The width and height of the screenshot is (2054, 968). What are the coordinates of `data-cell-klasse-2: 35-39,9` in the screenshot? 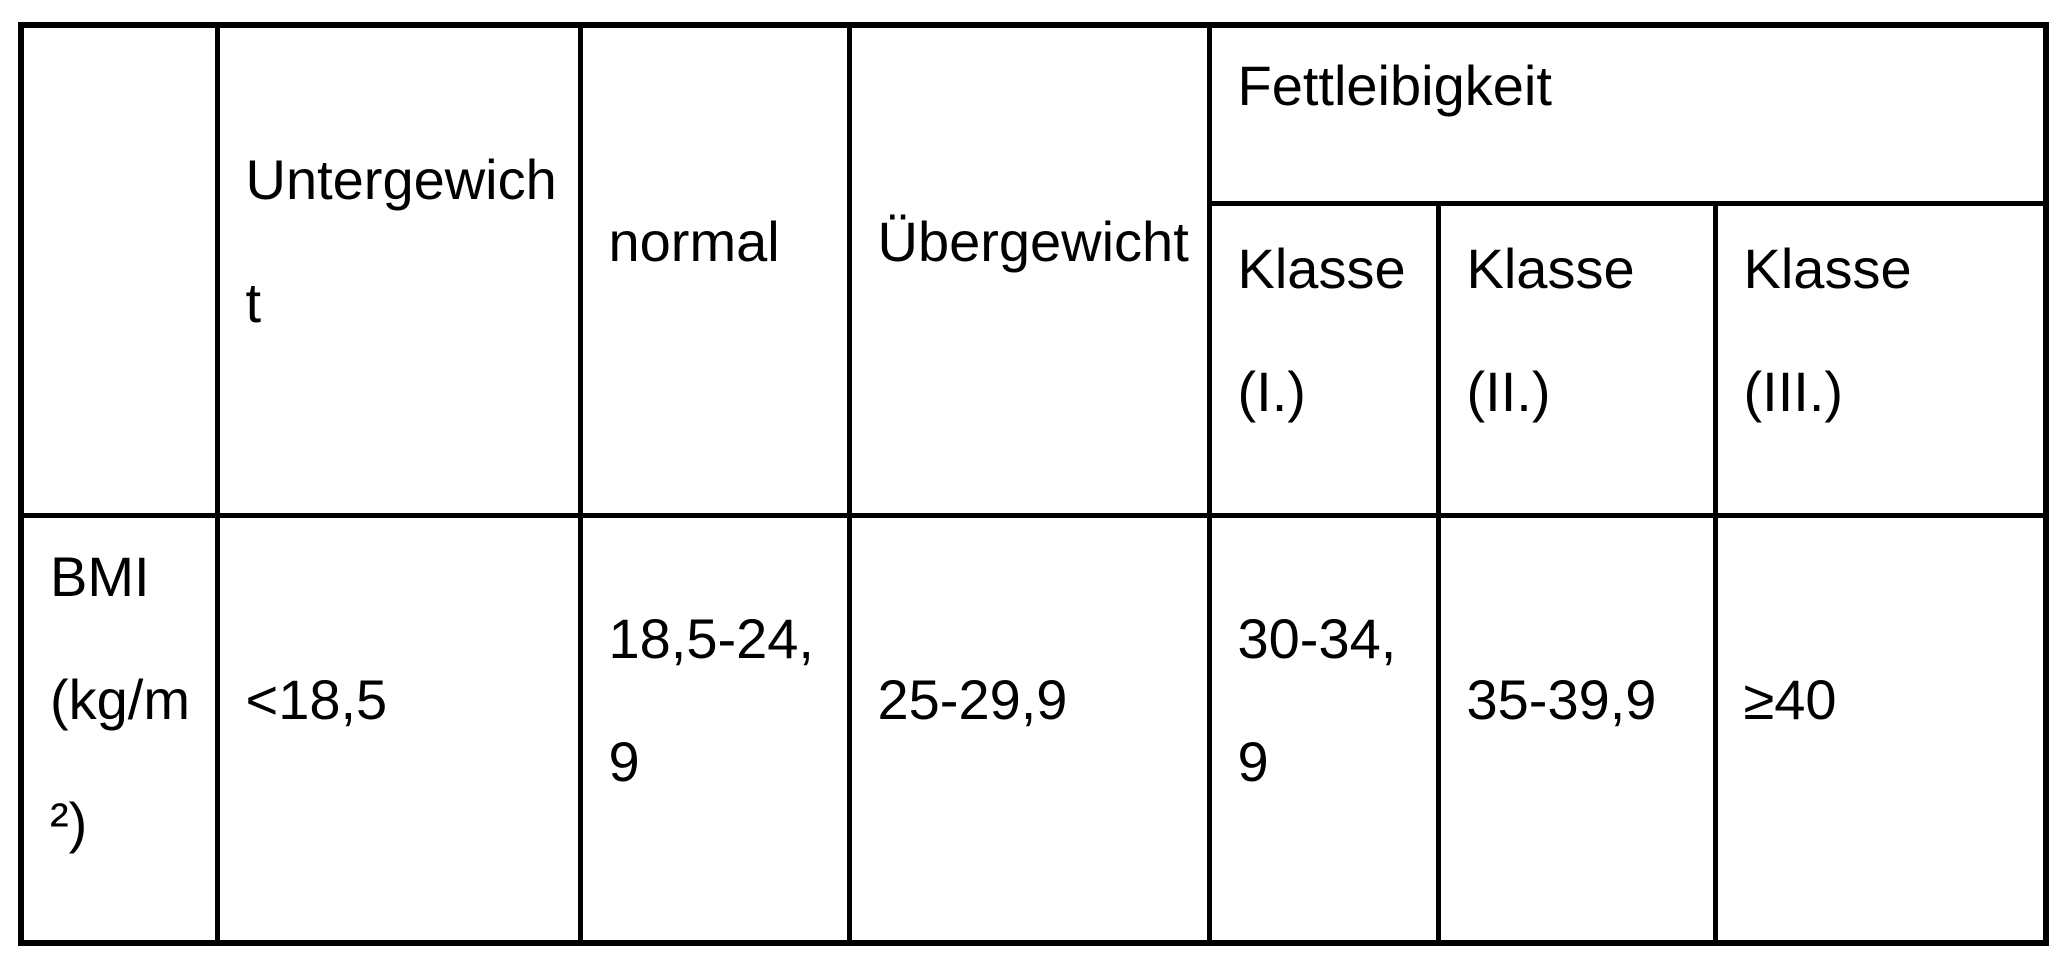 It's located at (1576, 729).